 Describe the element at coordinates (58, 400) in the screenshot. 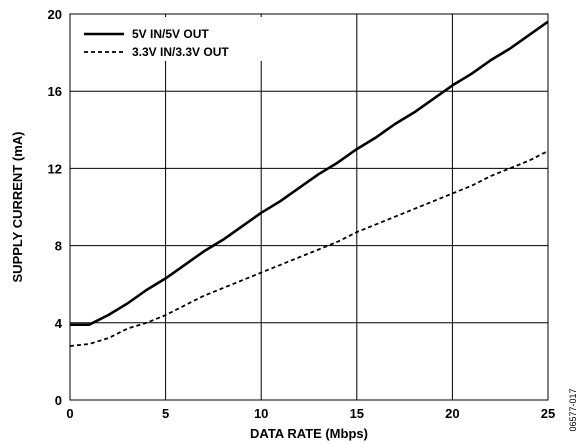

I see `y-tick-label: 0` at that location.